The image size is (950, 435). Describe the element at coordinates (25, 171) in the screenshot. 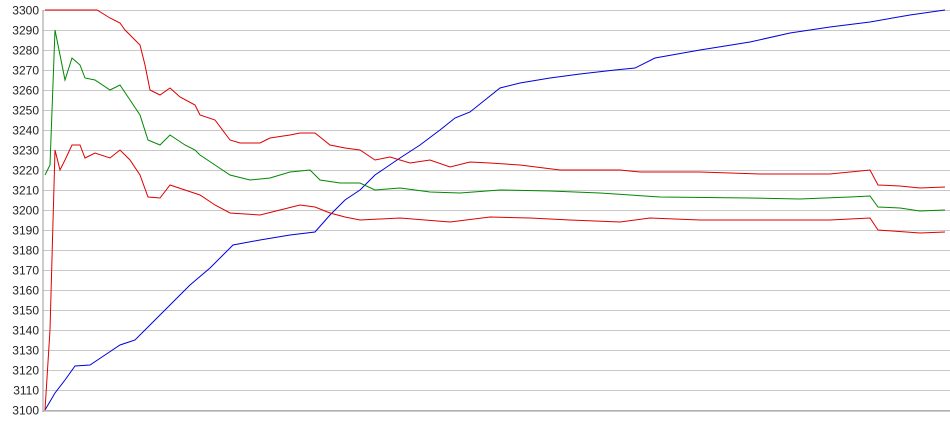

I see `y-tick-label: 3220` at that location.